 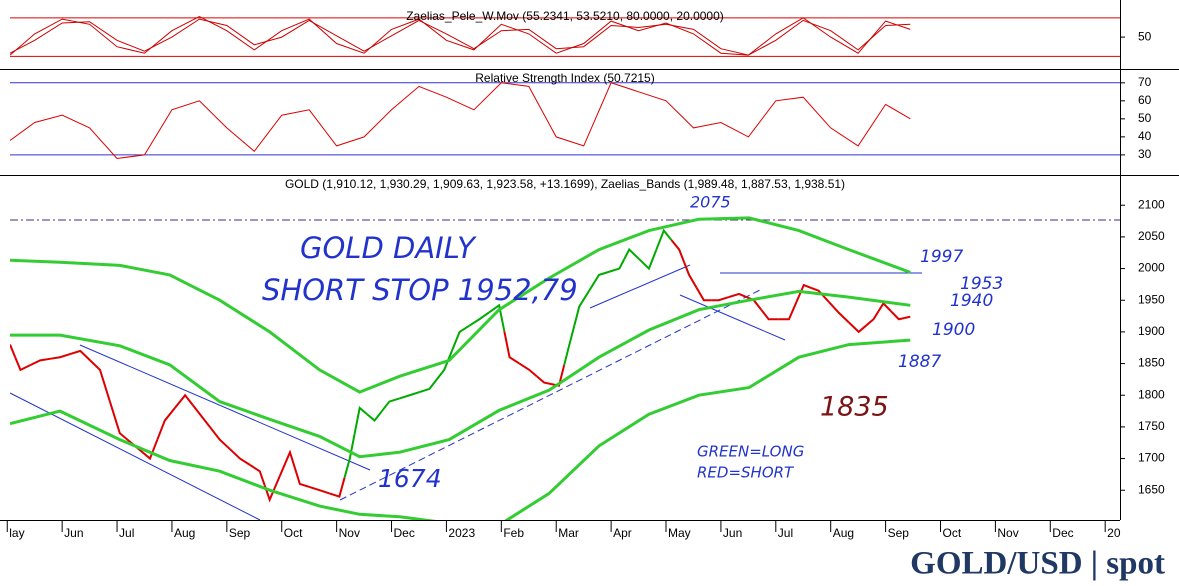 I want to click on annotation: 1997, so click(x=941, y=257).